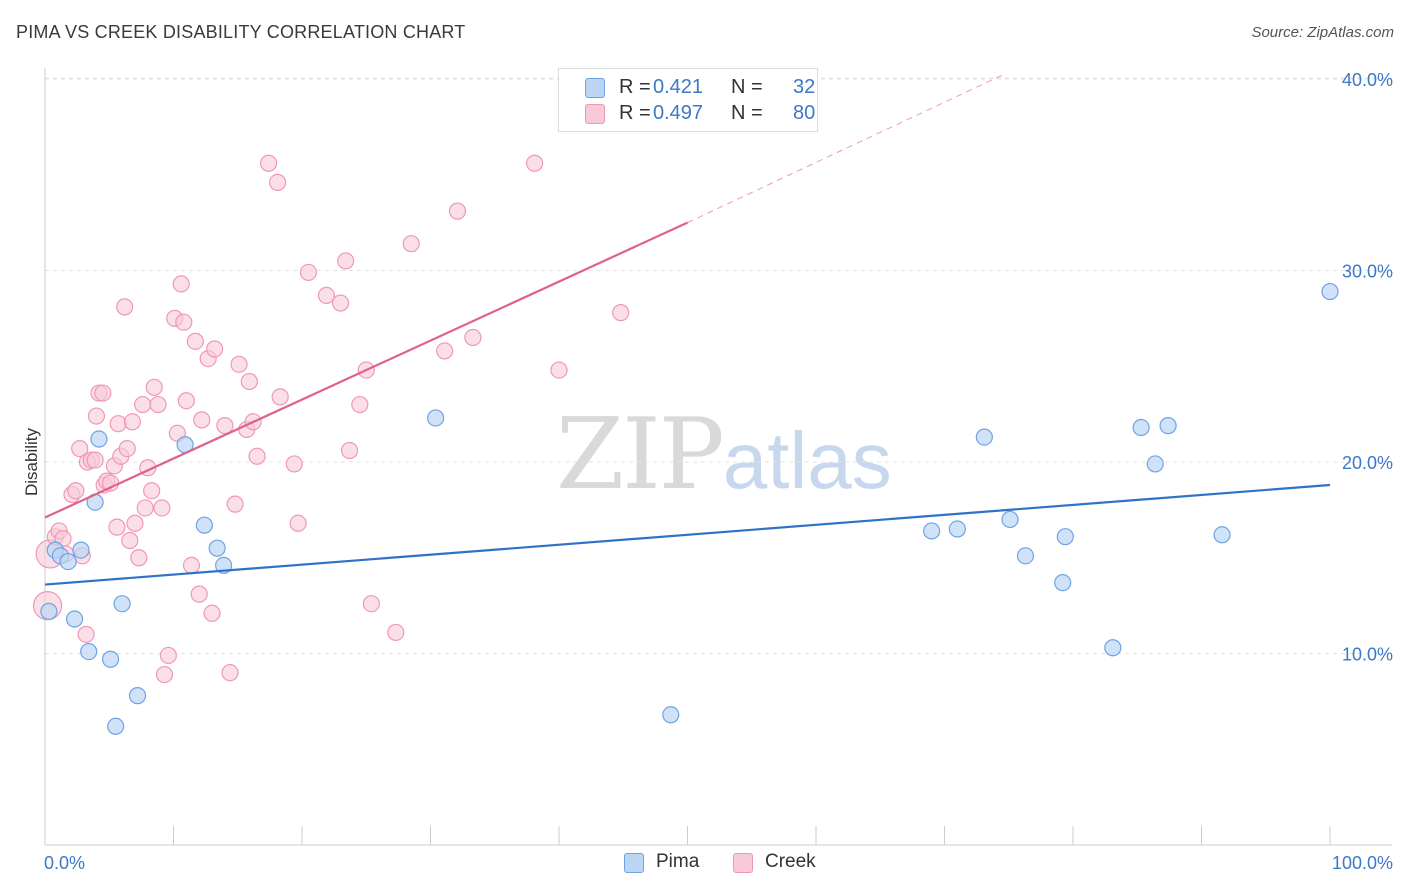 The image size is (1406, 892). What do you see at coordinates (635, 113) in the screenshot?
I see `creek-r-label: R =` at bounding box center [635, 113].